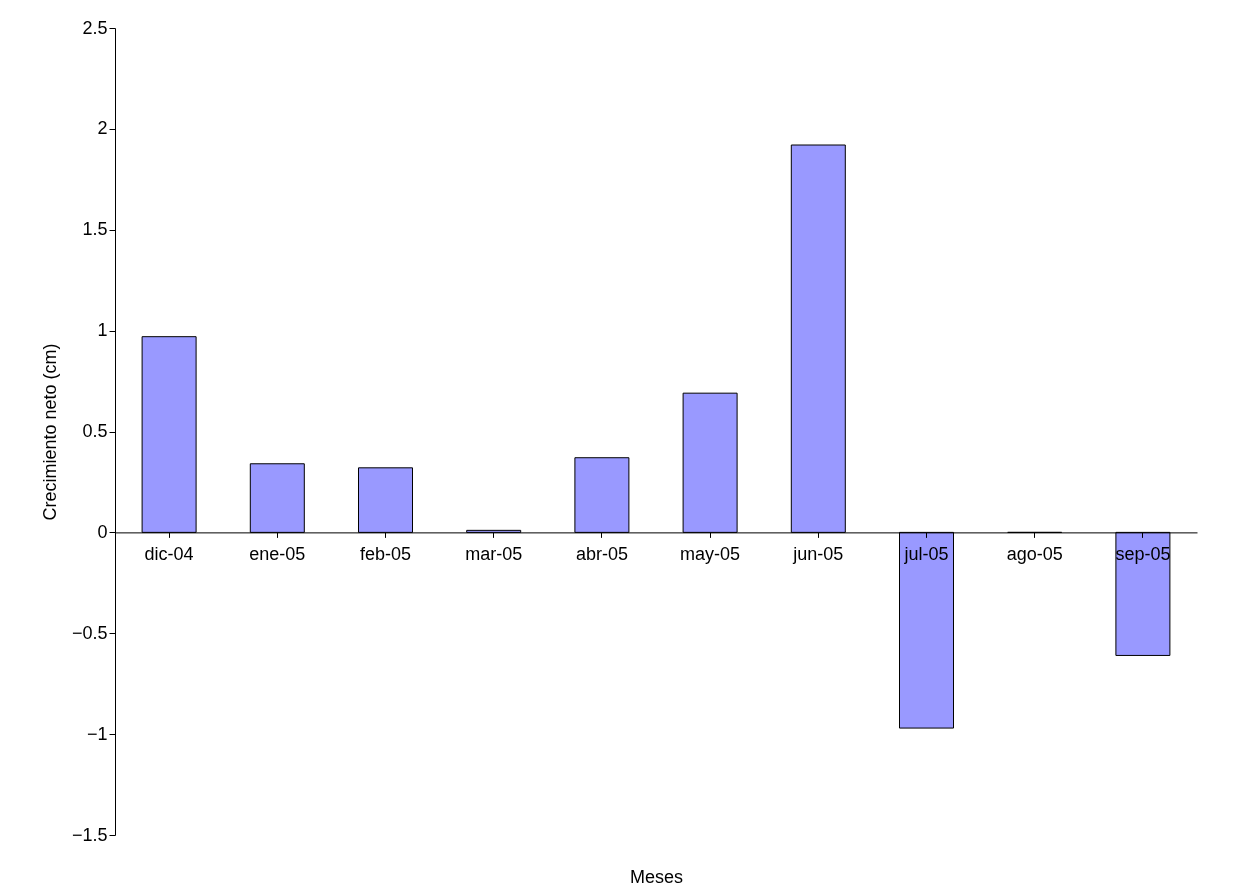  Describe the element at coordinates (49, 432) in the screenshot. I see `y-axis-title: Crecimiento neto (cm)` at that location.